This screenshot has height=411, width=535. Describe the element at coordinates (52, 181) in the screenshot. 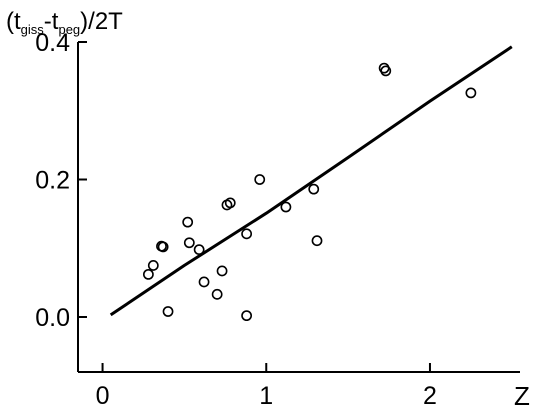

I see `y-tick-label: 0.2` at that location.